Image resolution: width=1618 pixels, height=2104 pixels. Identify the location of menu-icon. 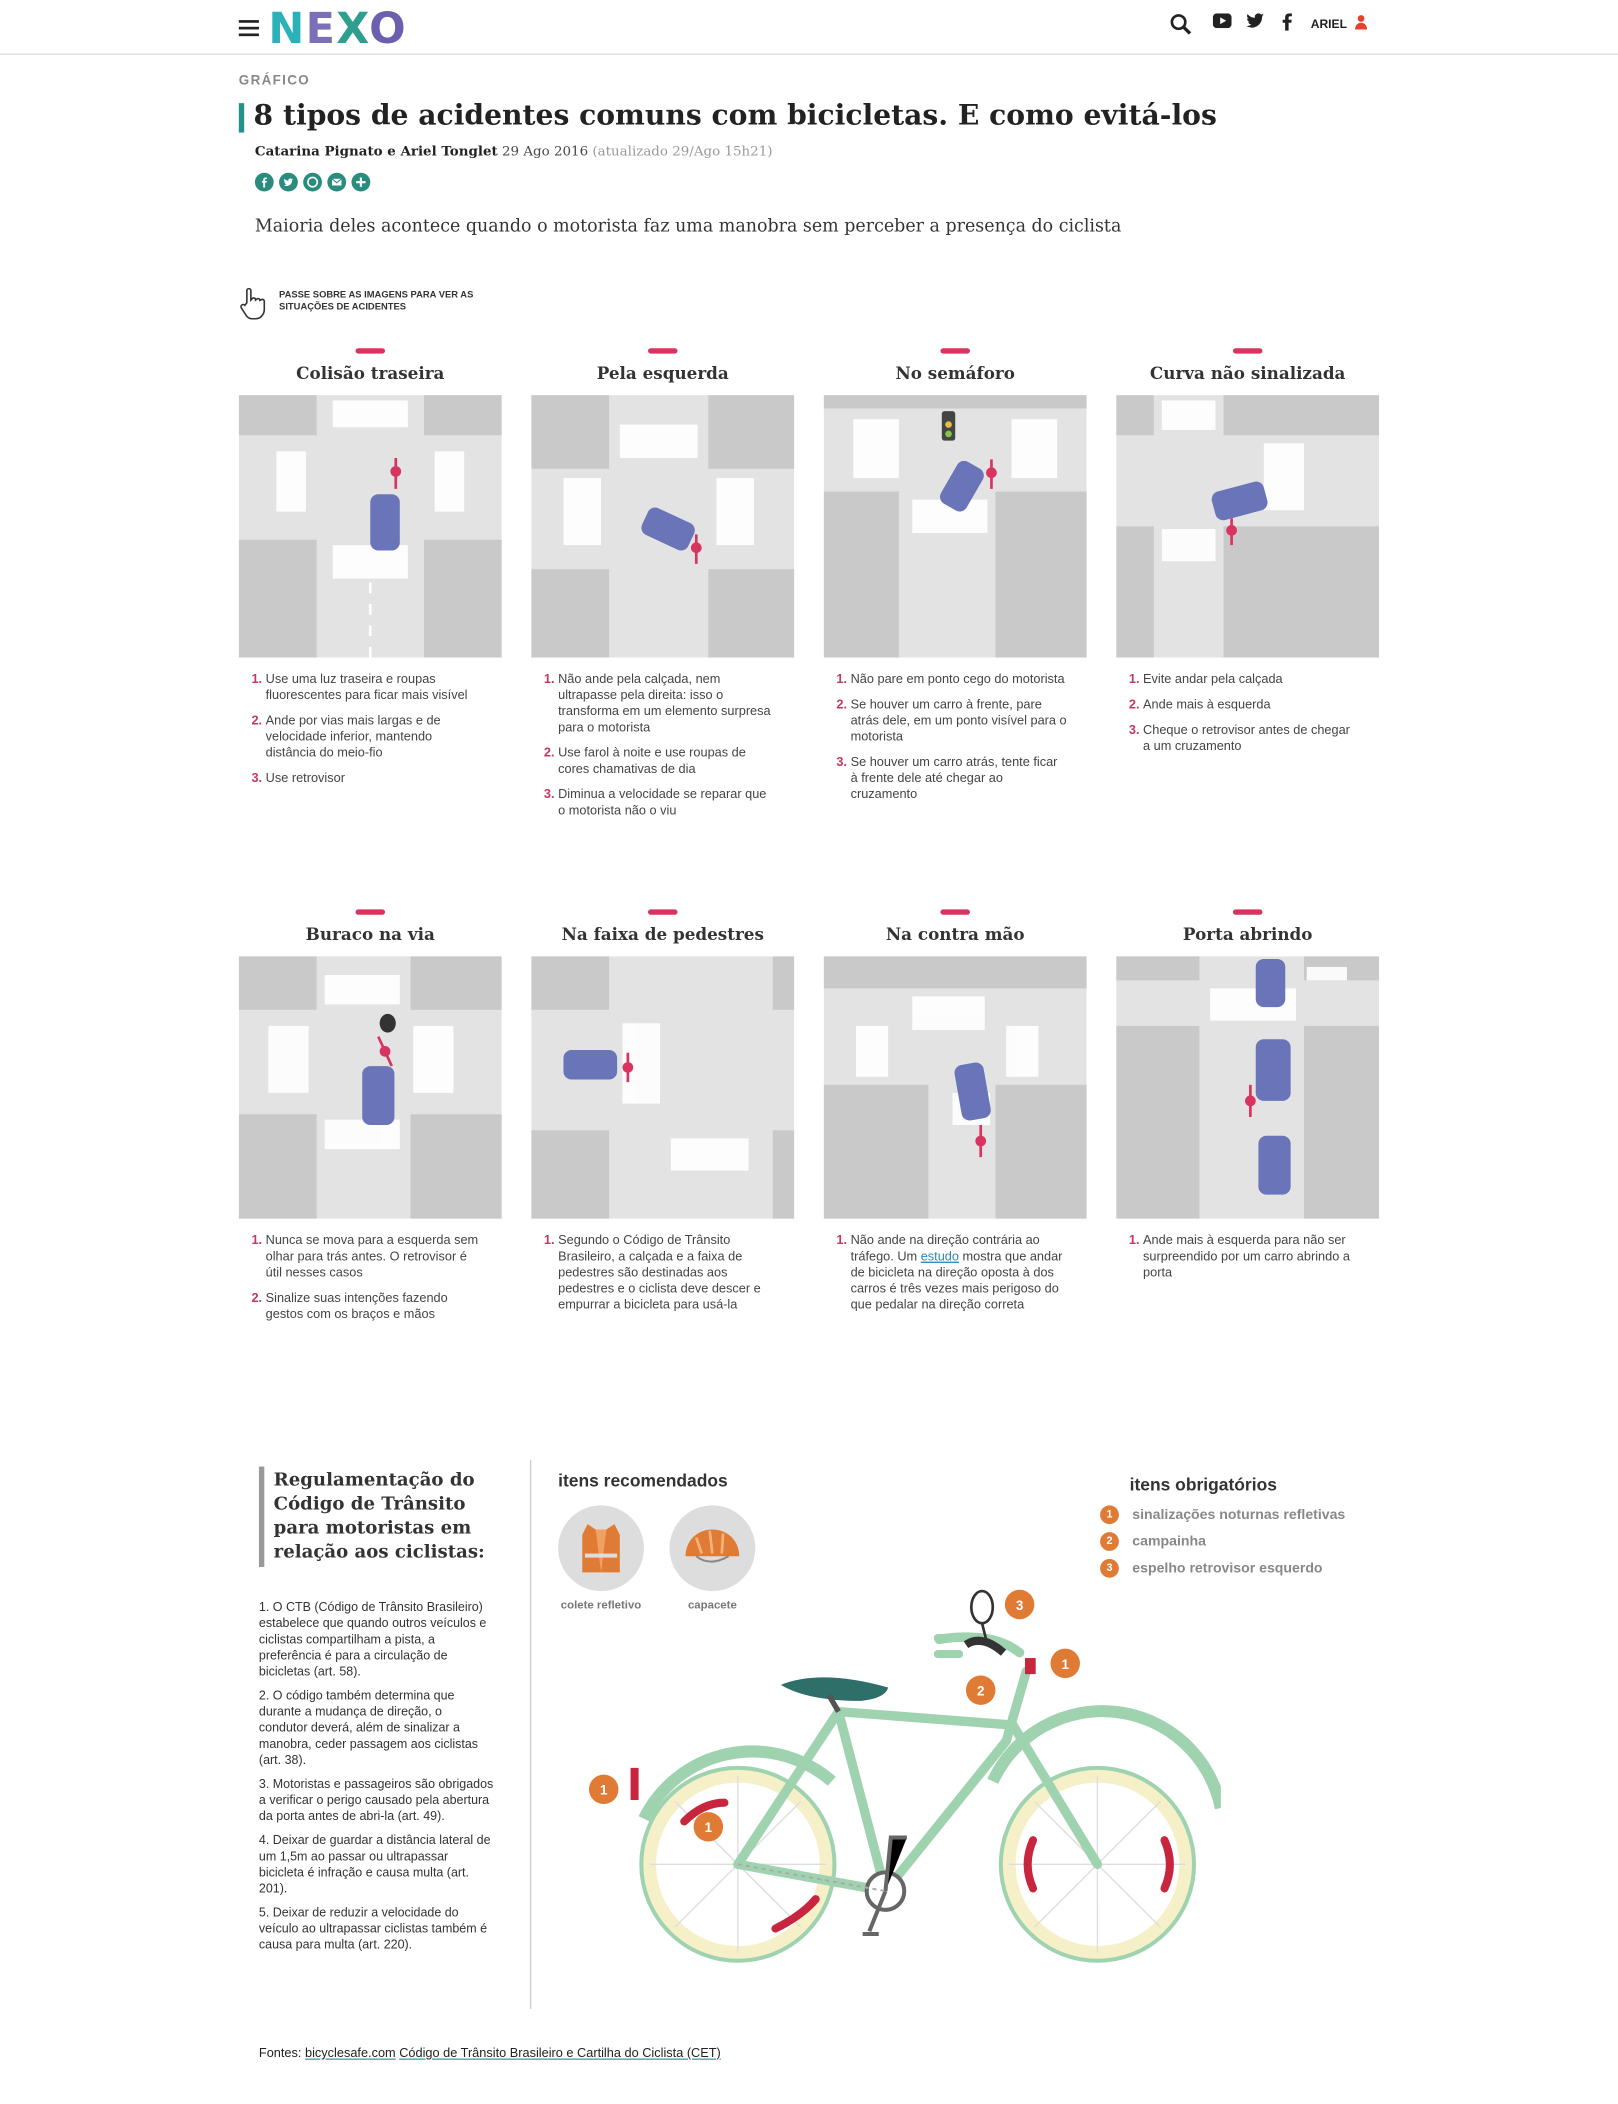
(248, 28).